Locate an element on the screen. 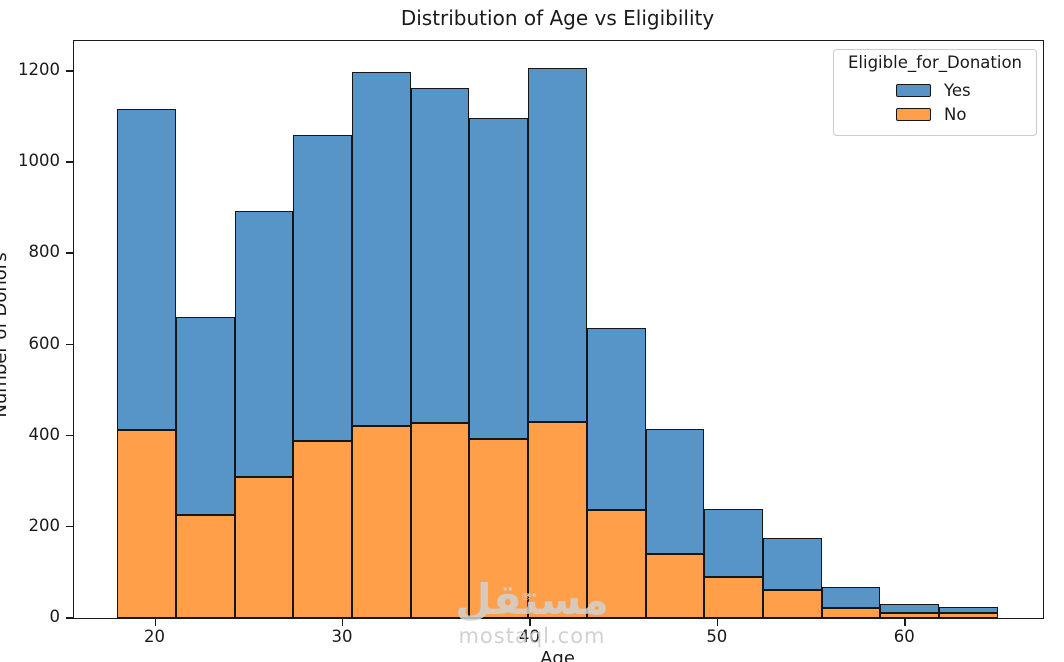 This screenshot has width=1064, height=662. x-axis-label: Age is located at coordinates (557, 655).